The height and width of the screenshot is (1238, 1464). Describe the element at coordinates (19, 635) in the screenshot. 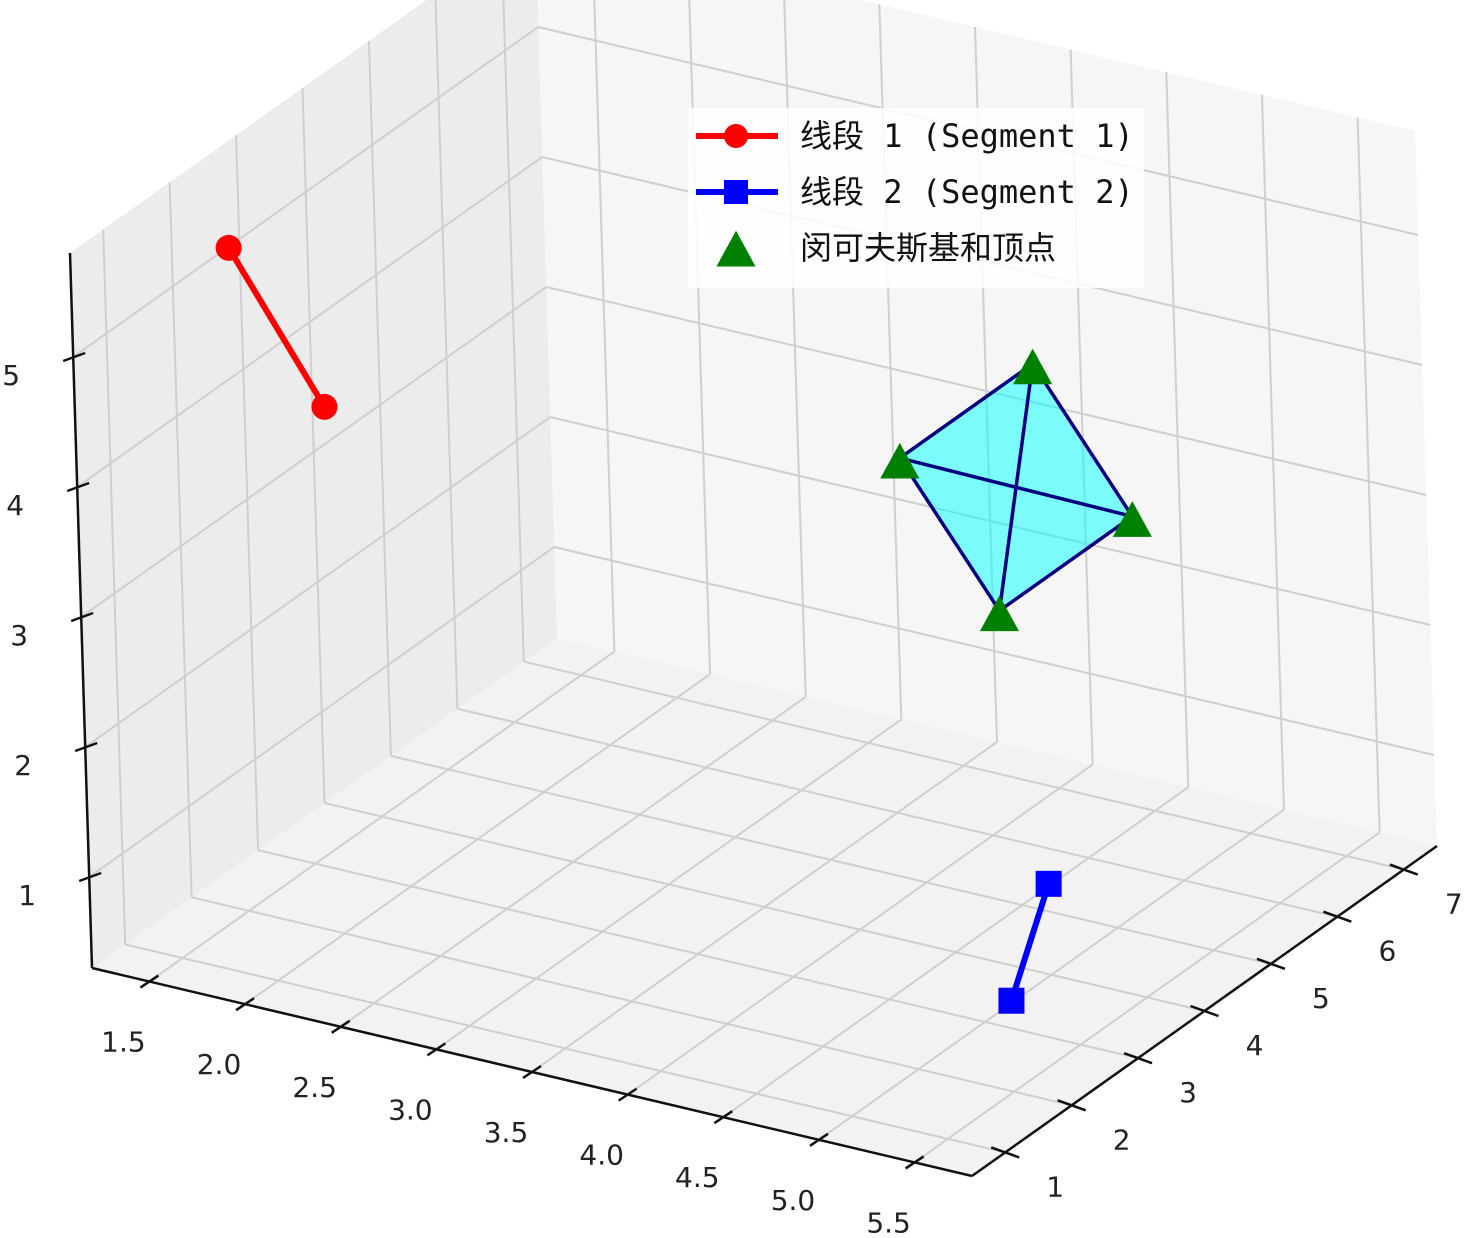

I see `z-tick-label: 3` at that location.